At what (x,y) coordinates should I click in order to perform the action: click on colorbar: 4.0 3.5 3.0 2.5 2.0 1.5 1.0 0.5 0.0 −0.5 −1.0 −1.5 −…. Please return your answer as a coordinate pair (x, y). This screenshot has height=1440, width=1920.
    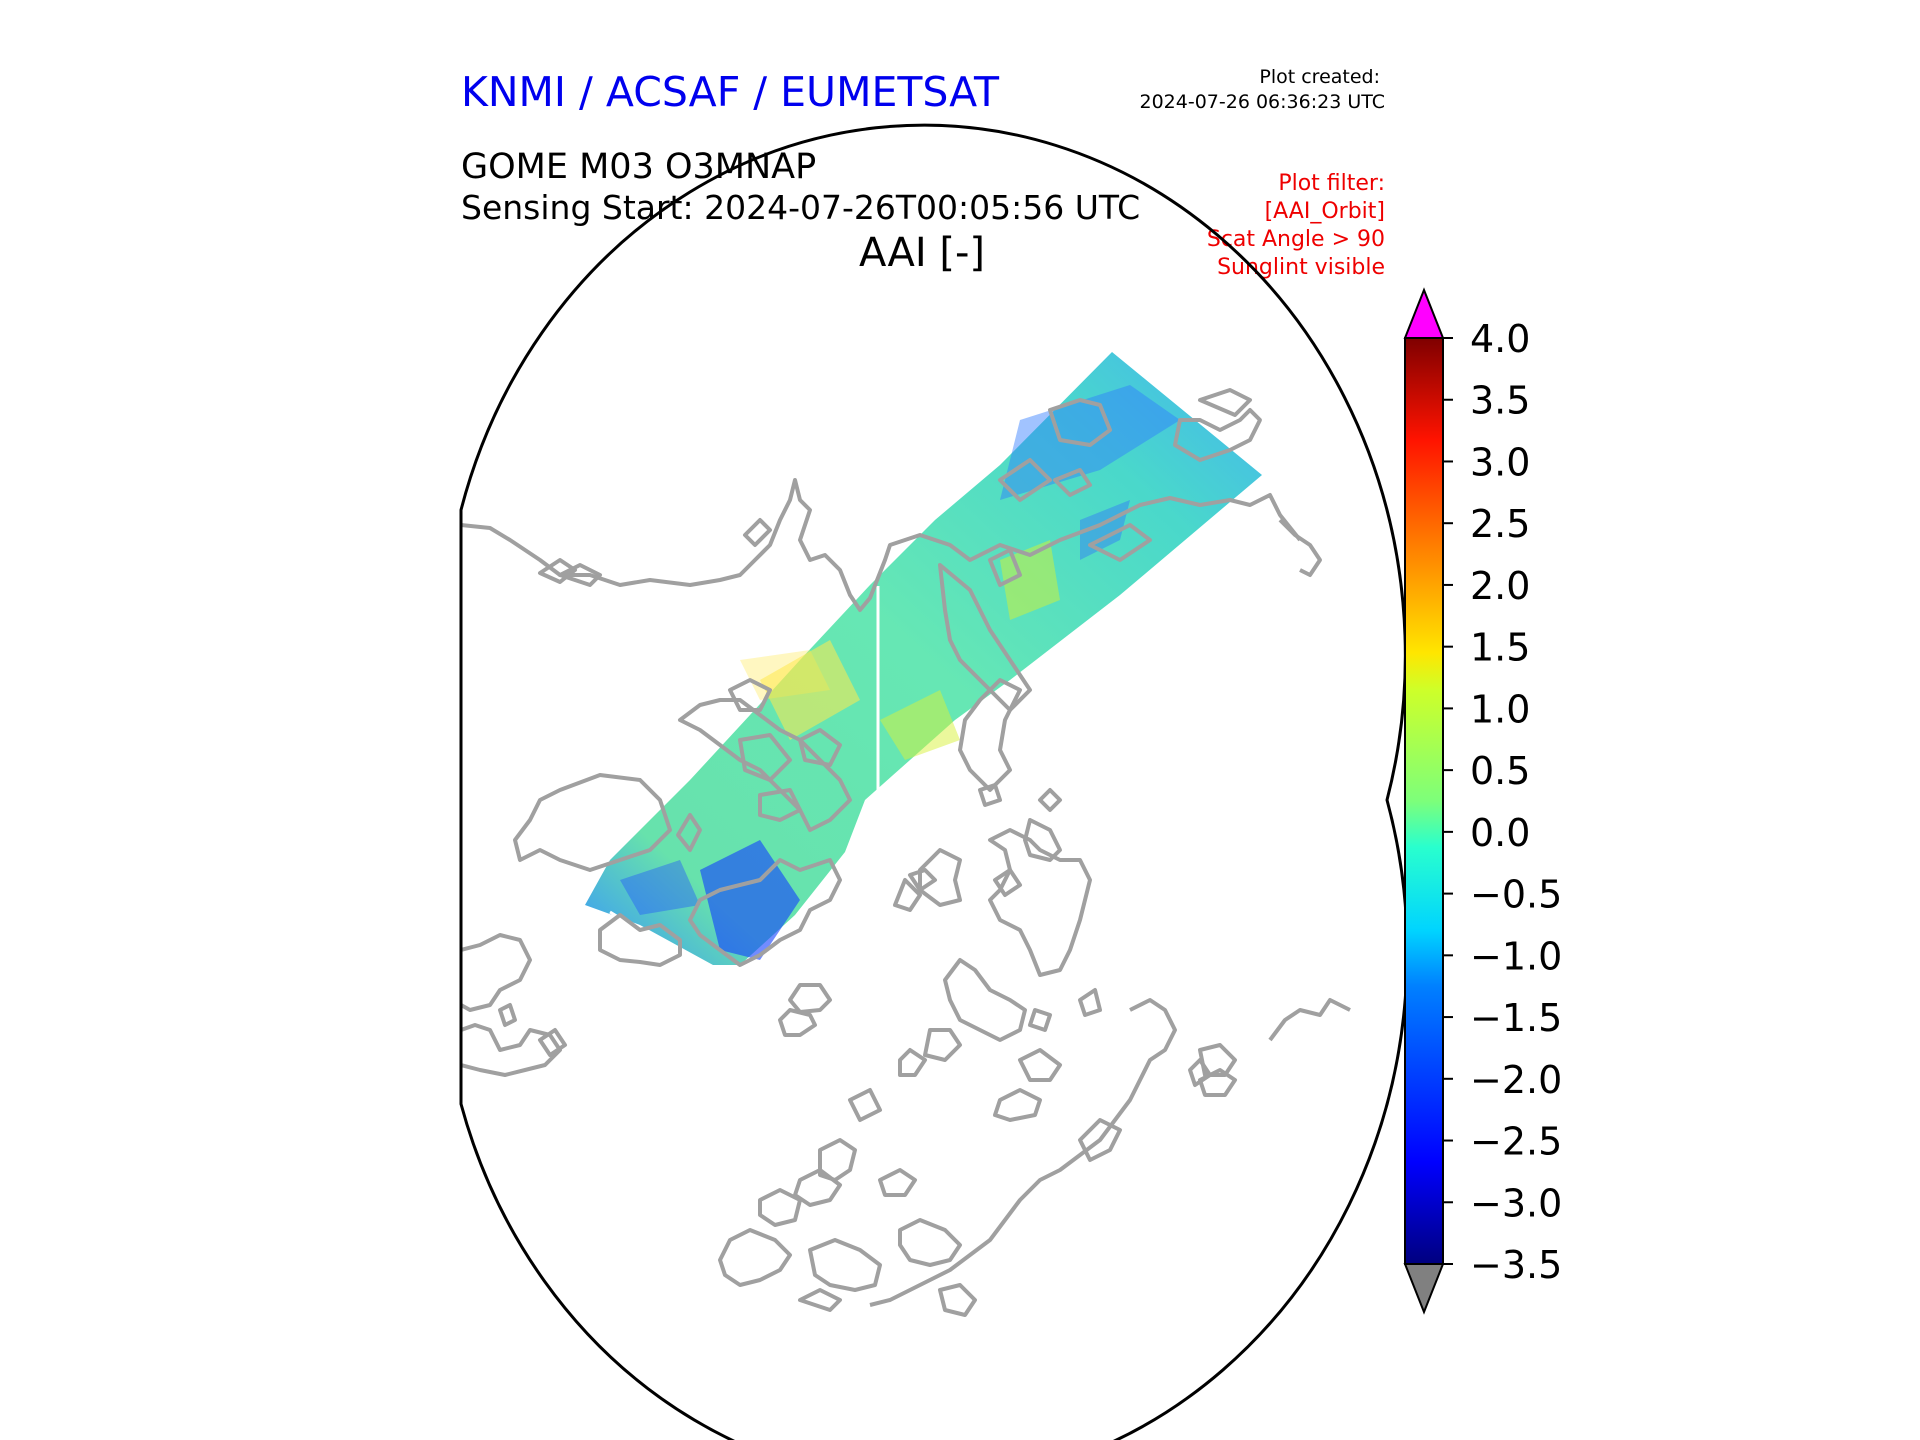
    Looking at the image, I should click on (1482, 801).